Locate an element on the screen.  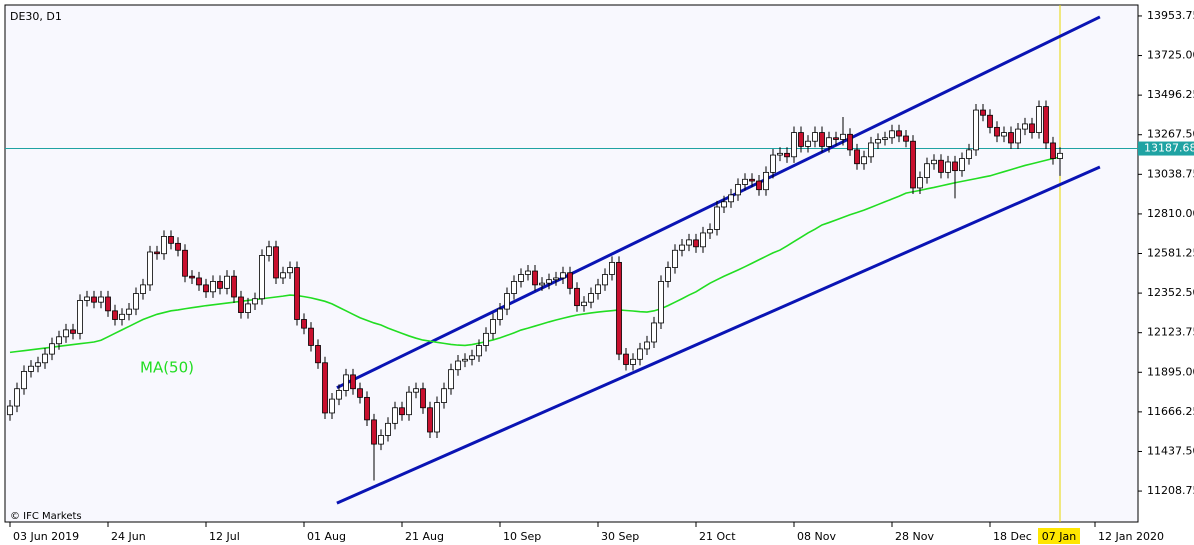
y-tick-label: 11208.75 is located at coordinates (1170, 490).